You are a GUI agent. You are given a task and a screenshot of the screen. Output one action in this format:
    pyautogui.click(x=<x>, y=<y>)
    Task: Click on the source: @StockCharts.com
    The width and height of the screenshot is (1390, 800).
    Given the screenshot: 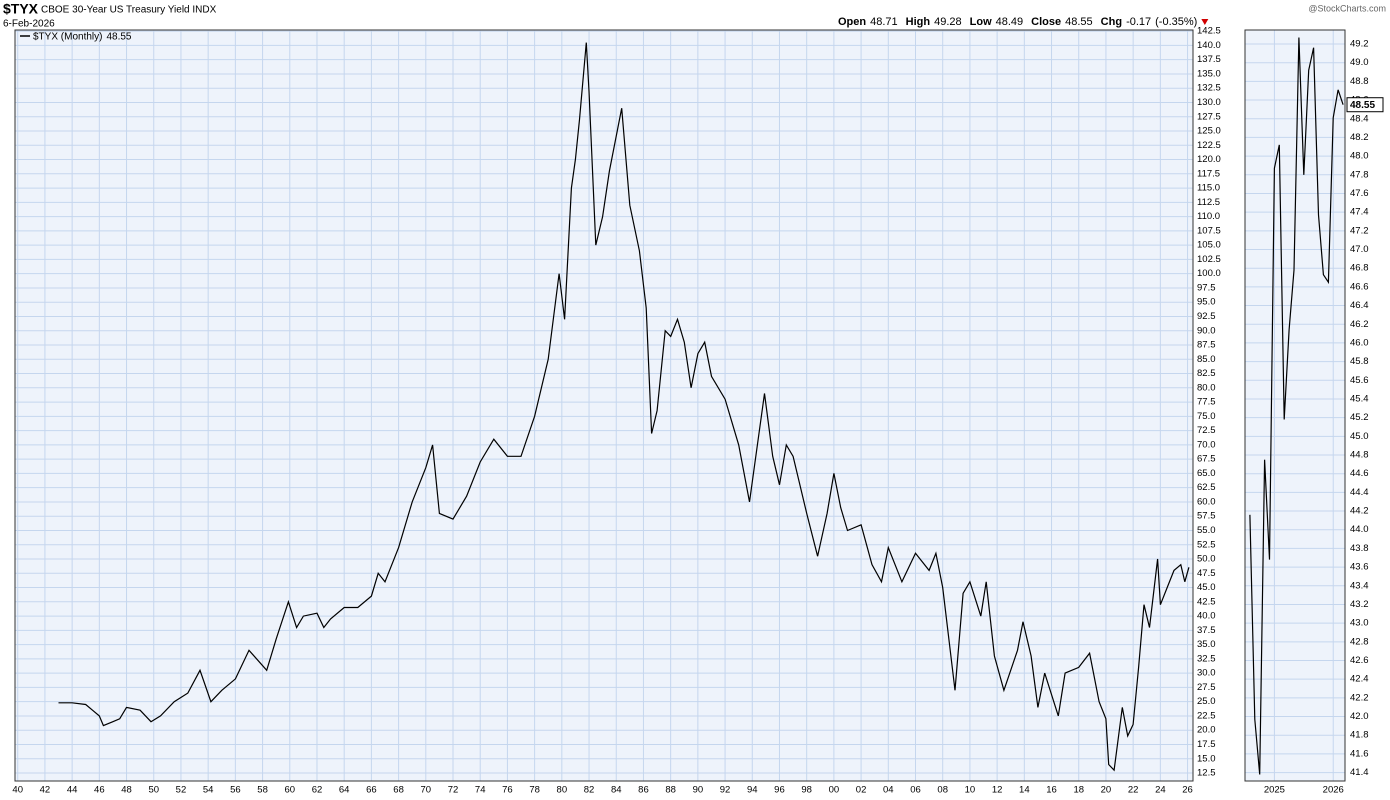 What is the action you would take?
    pyautogui.click(x=1347, y=8)
    